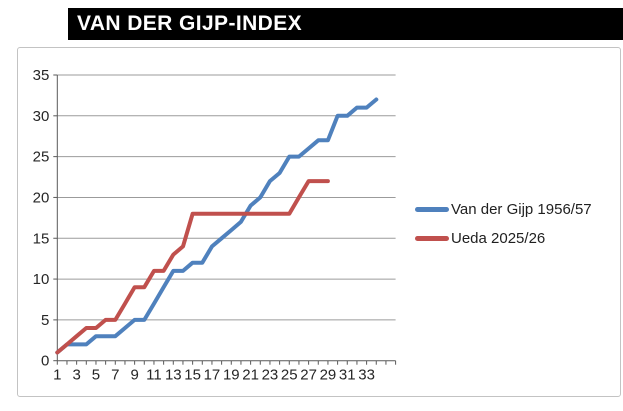  What do you see at coordinates (154, 375) in the screenshot?
I see `svg-text: 11` at bounding box center [154, 375].